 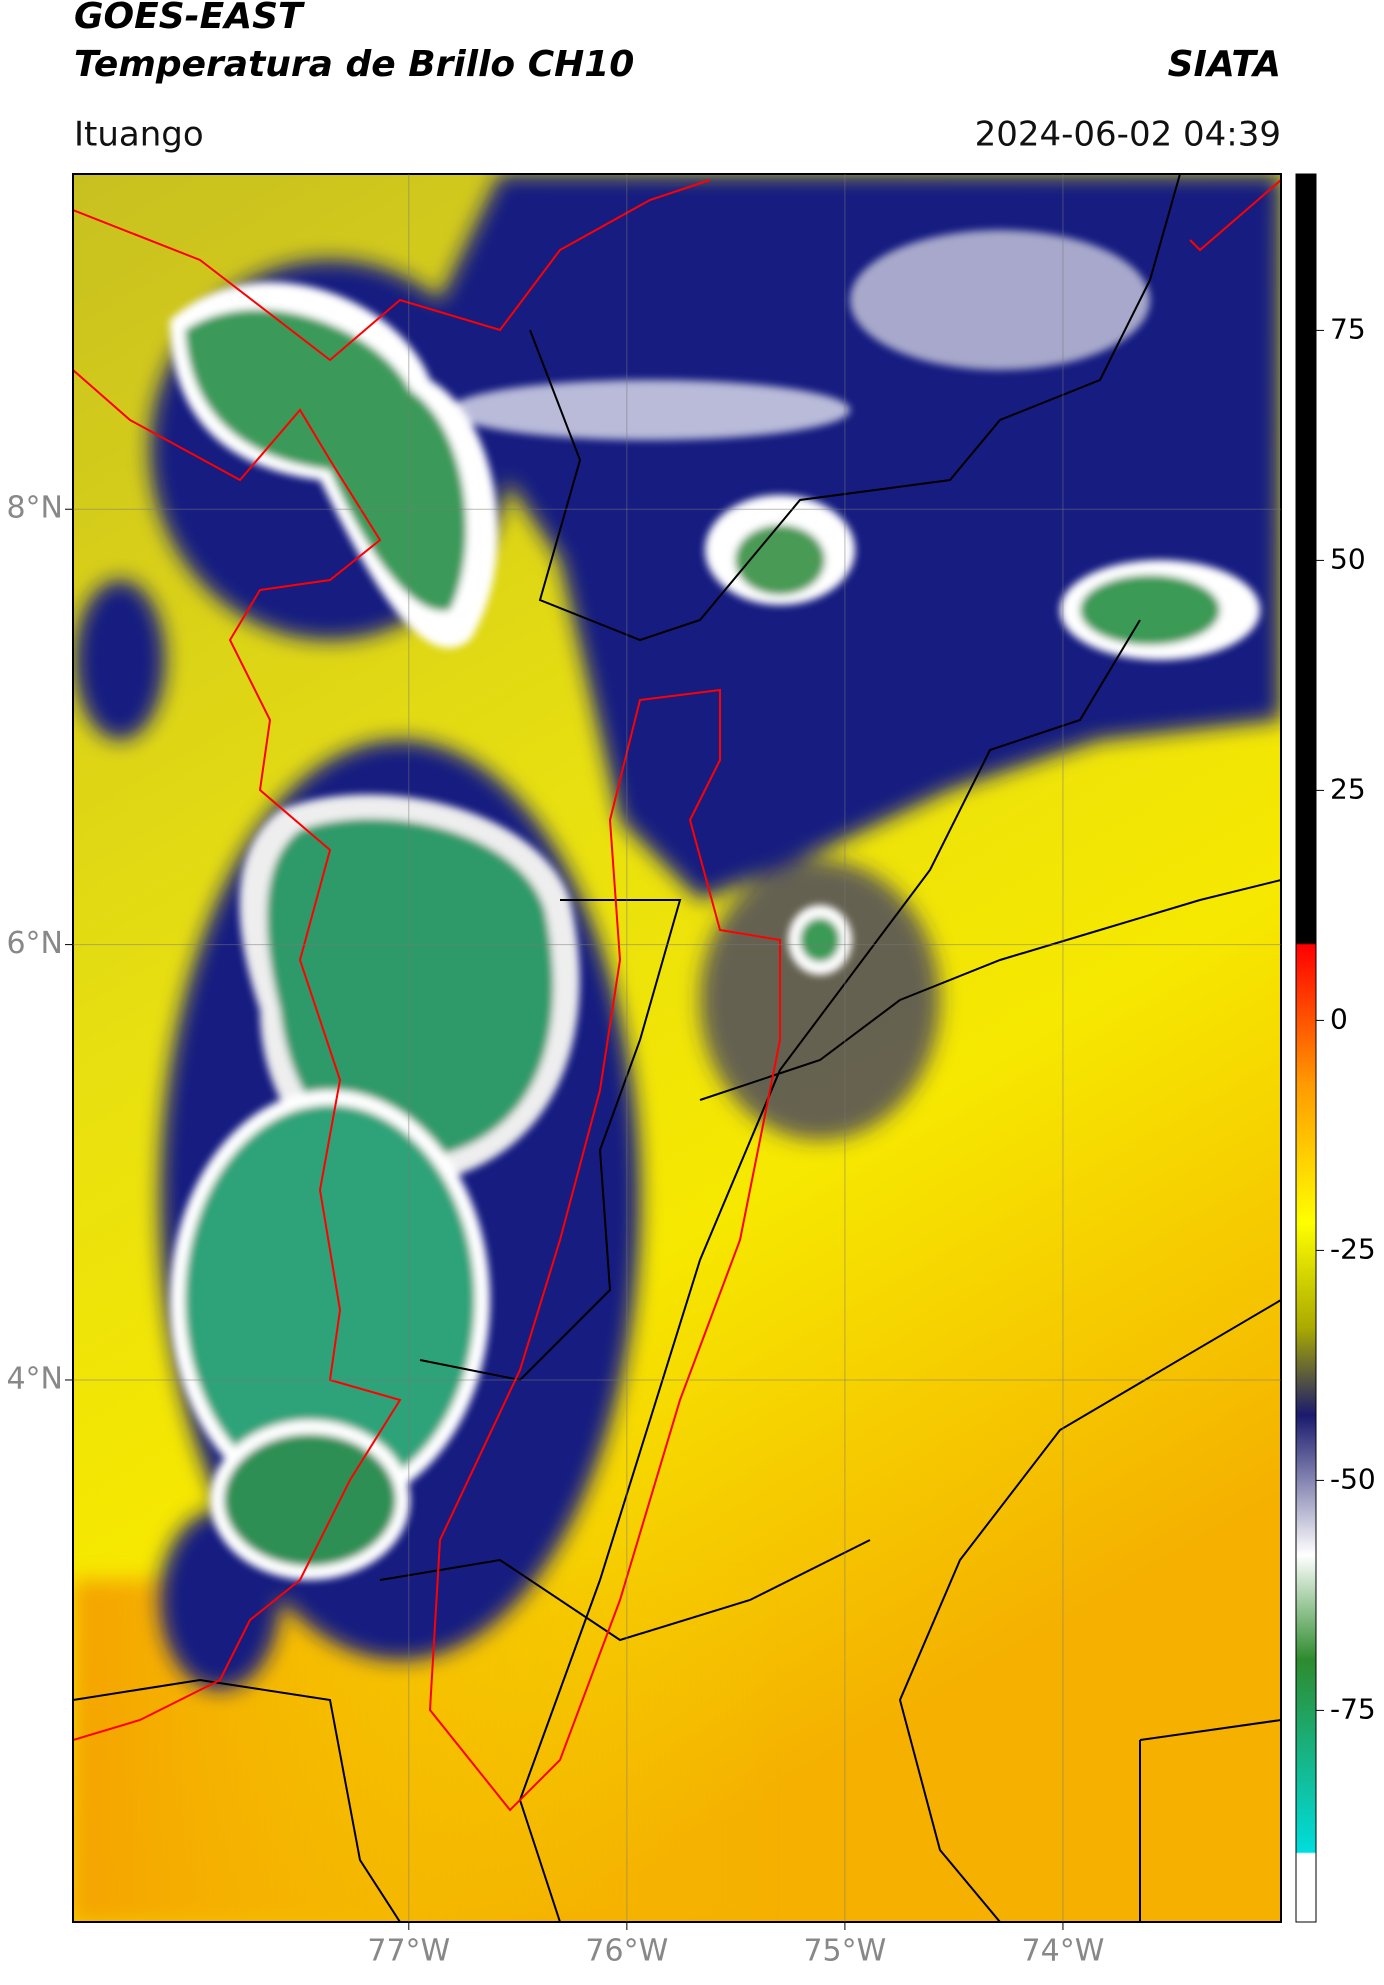 What do you see at coordinates (1348, 788) in the screenshot?
I see `colorbar-tick-label: 25` at bounding box center [1348, 788].